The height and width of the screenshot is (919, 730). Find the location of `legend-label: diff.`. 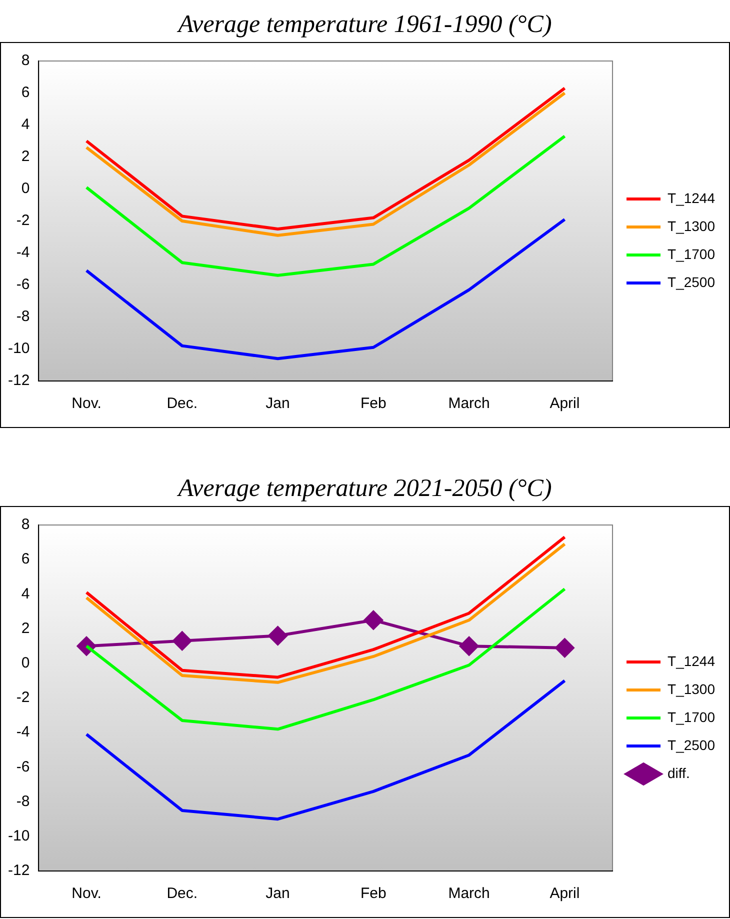

legend-label: diff. is located at coordinates (679, 772).